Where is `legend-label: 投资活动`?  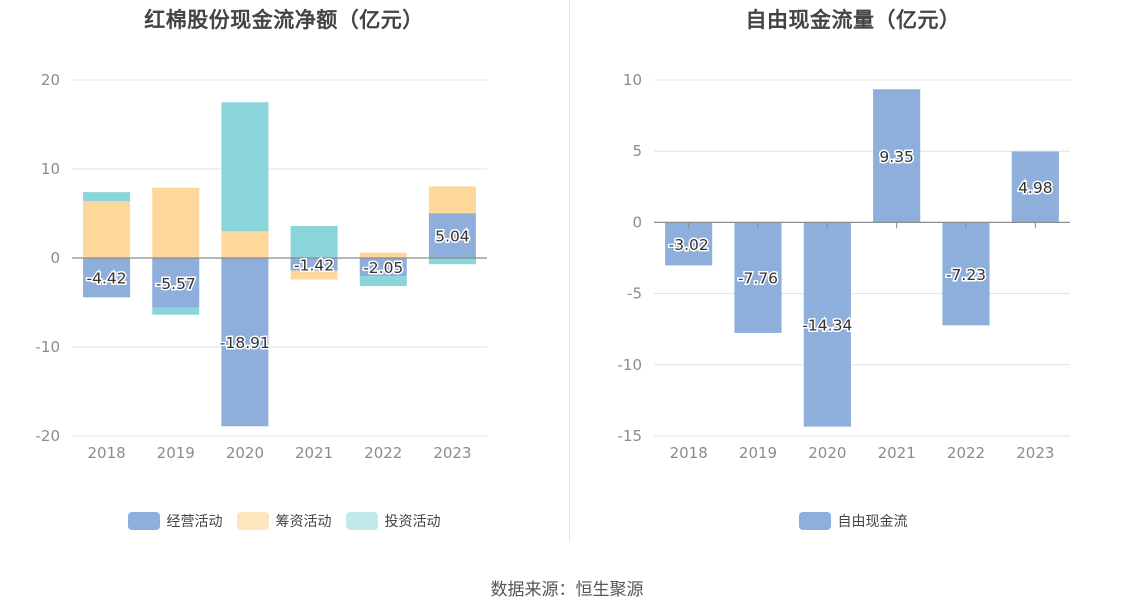 legend-label: 投资活动 is located at coordinates (412, 522).